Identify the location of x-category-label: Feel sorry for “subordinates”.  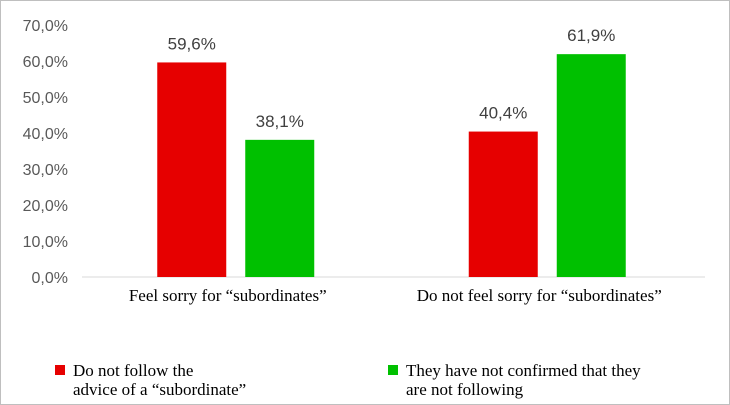
(228, 295).